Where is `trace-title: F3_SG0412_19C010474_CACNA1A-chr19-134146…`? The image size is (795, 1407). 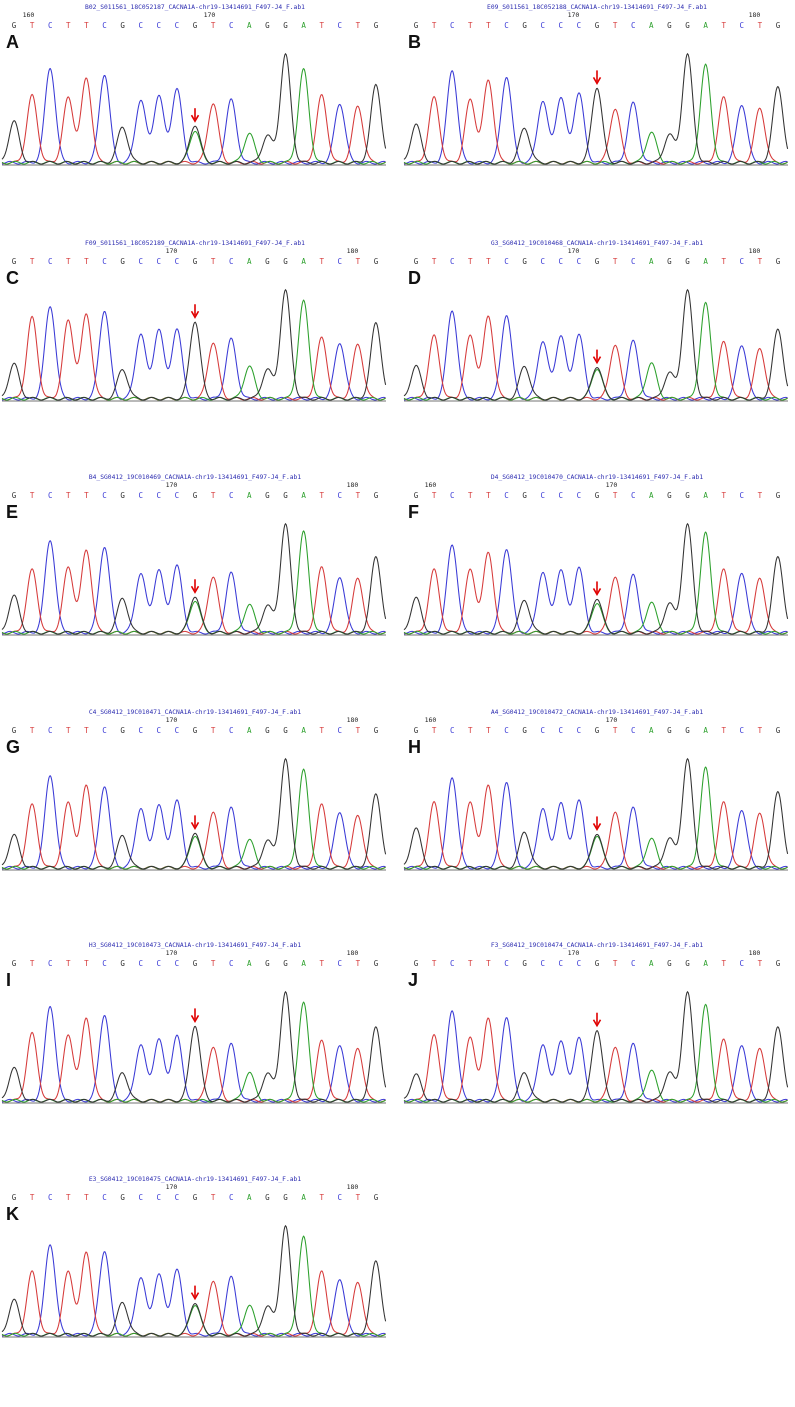 trace-title: F3_SG0412_19C010474_CACNA1A-chr19-134146… is located at coordinates (597, 945).